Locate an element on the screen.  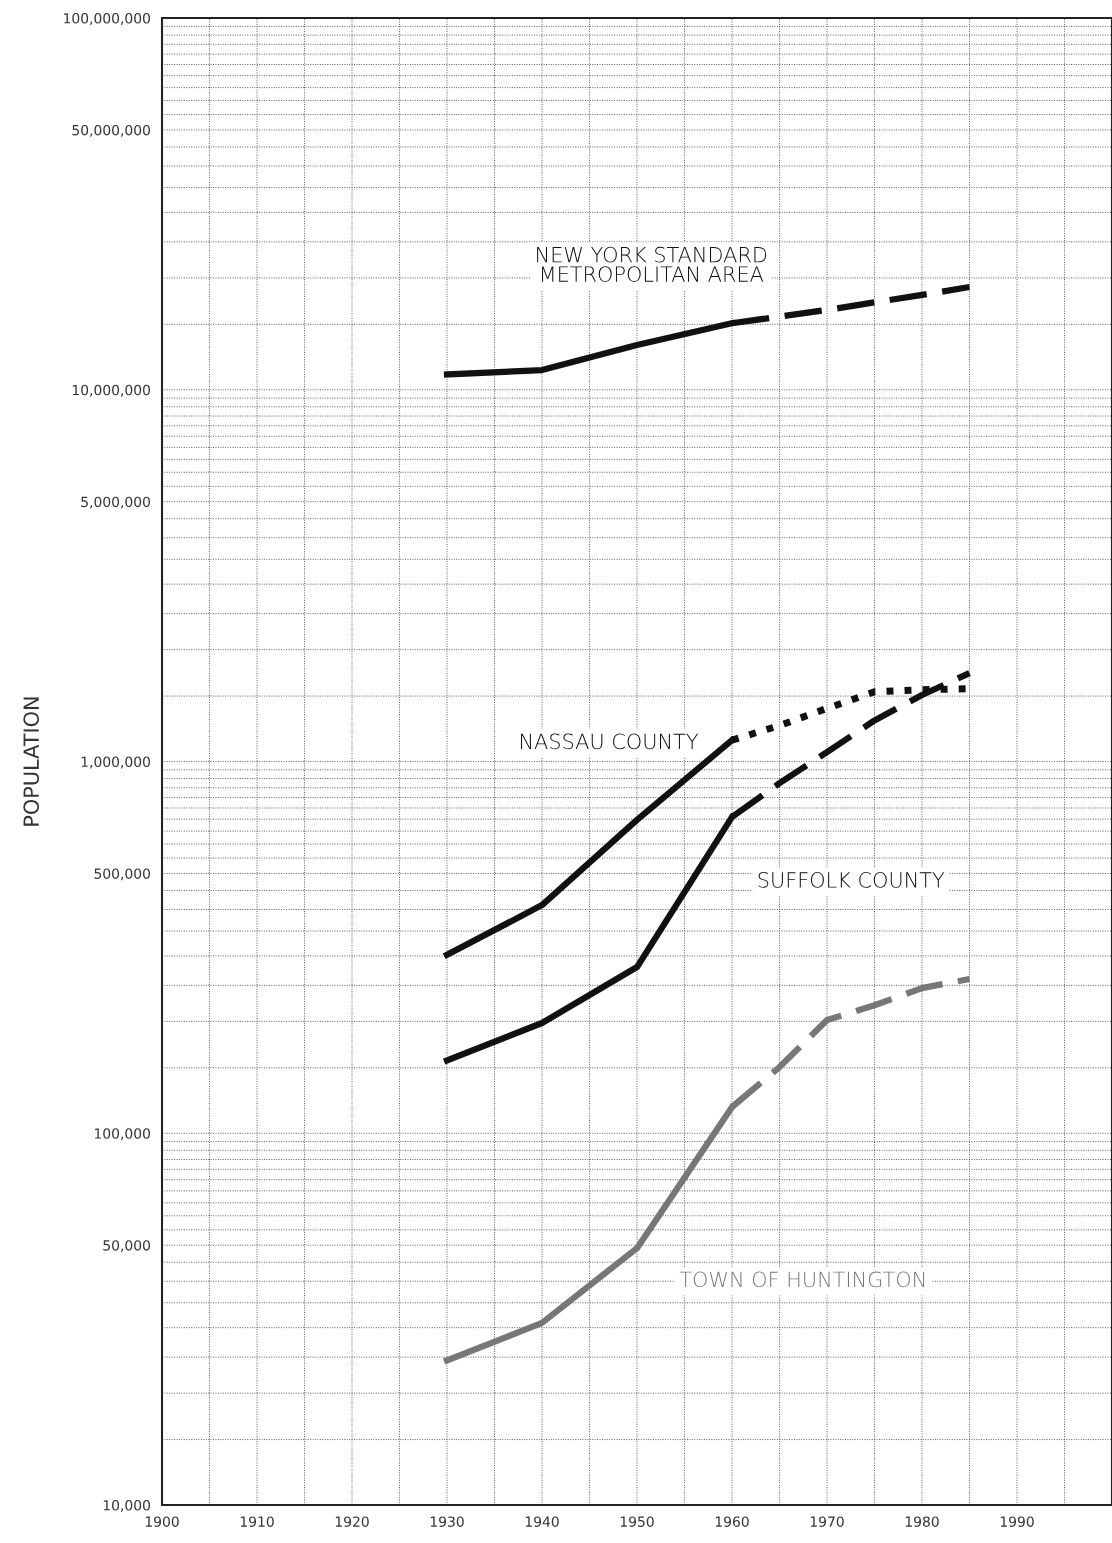
x-tick-label: 1960 is located at coordinates (732, 1521).